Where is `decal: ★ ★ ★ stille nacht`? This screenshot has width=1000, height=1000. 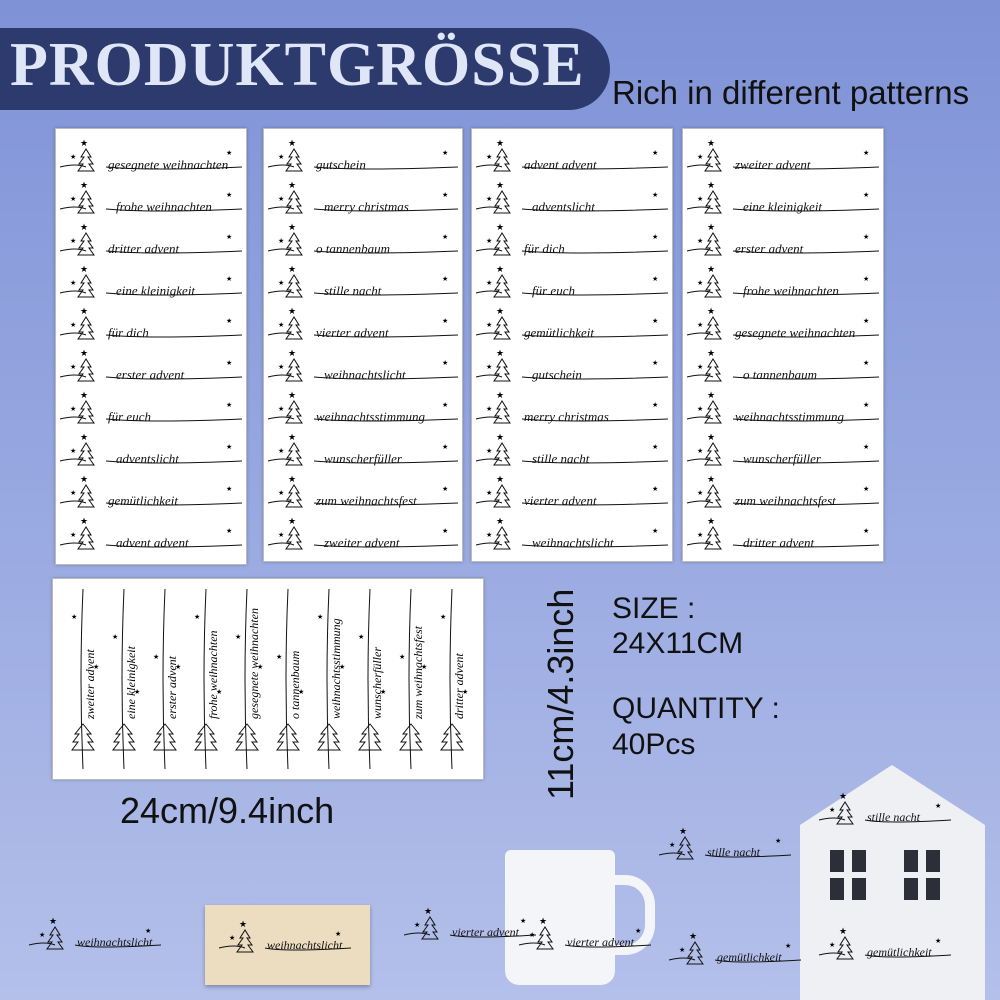 decal: ★ ★ ★ stille nacht is located at coordinates (730, 845).